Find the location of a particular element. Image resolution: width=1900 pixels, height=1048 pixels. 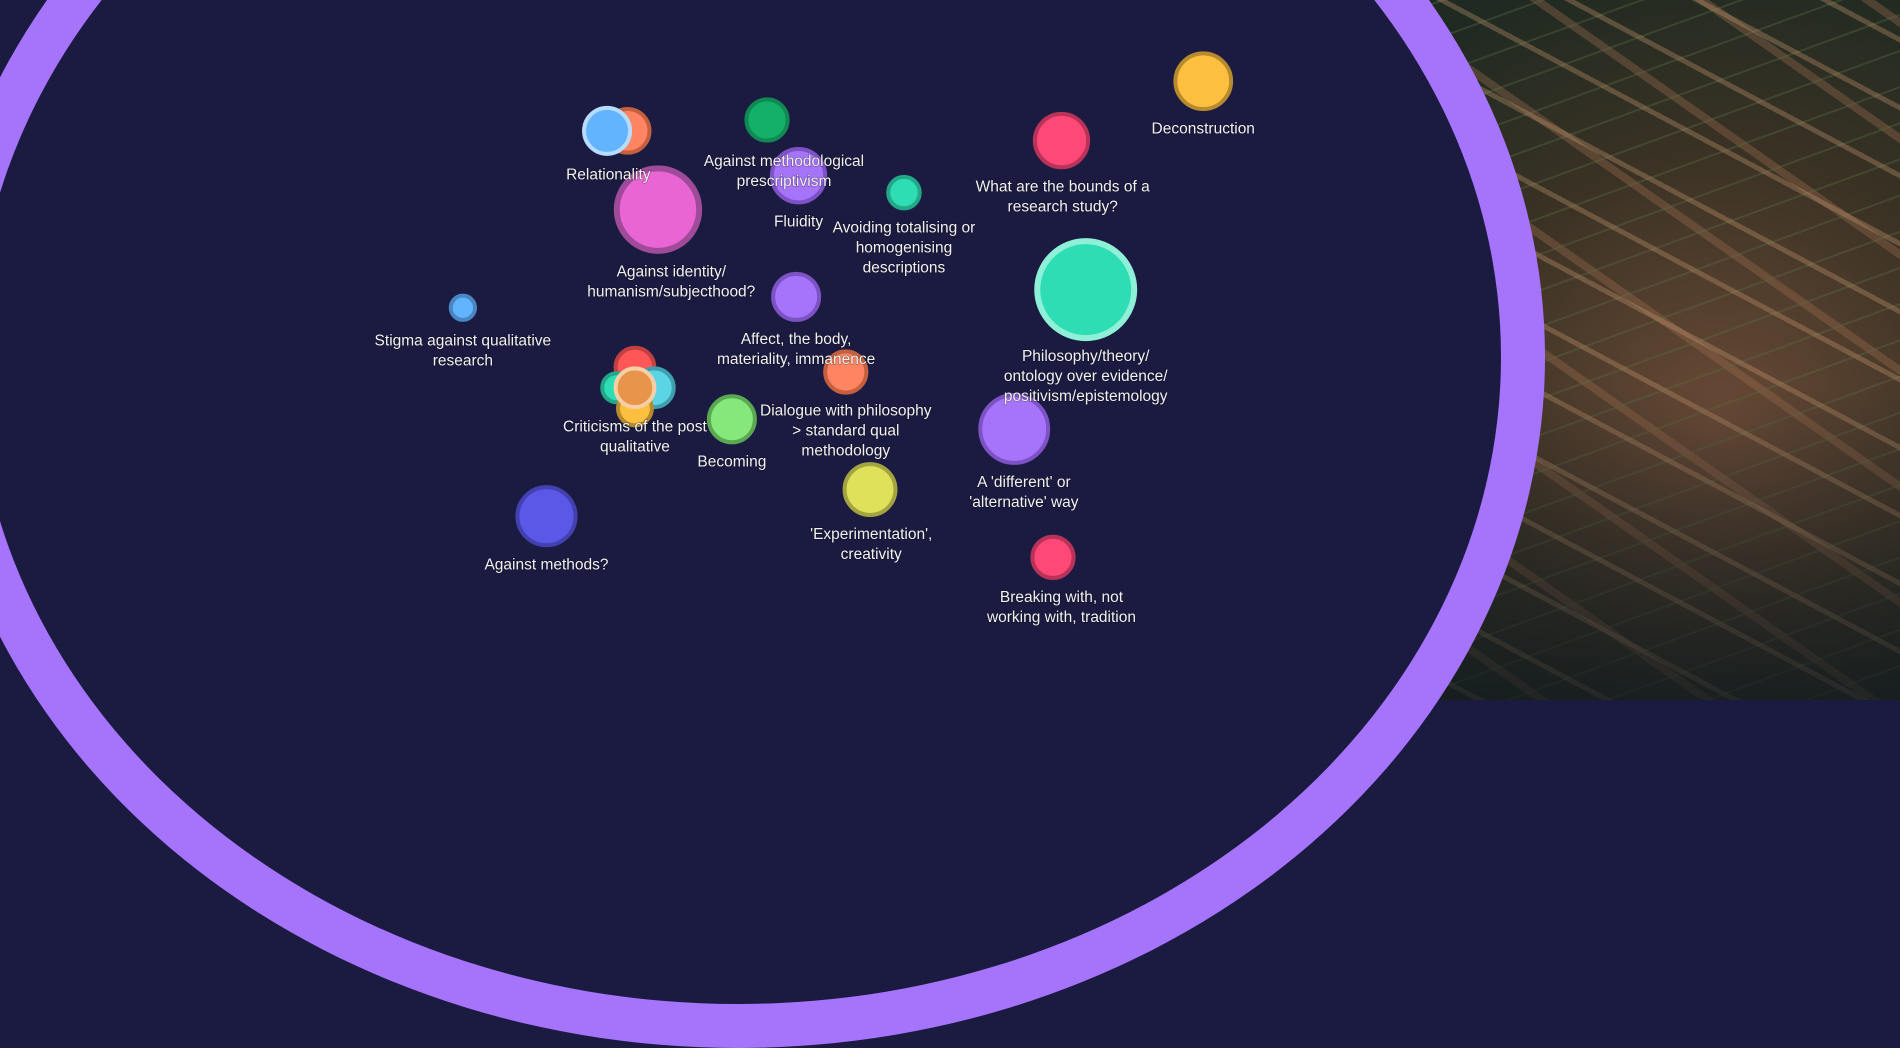

bubble-label-deconstruction: Deconstruction is located at coordinates (1203, 128).